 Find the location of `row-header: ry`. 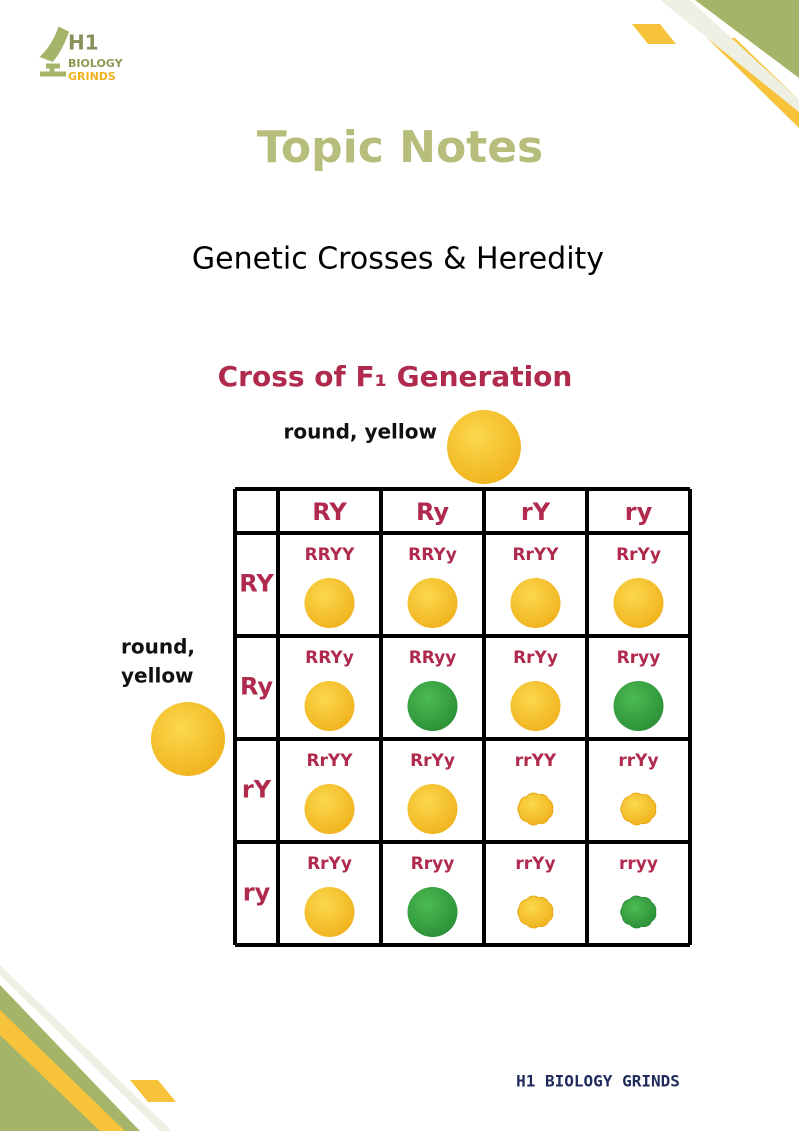

row-header: ry is located at coordinates (257, 893).